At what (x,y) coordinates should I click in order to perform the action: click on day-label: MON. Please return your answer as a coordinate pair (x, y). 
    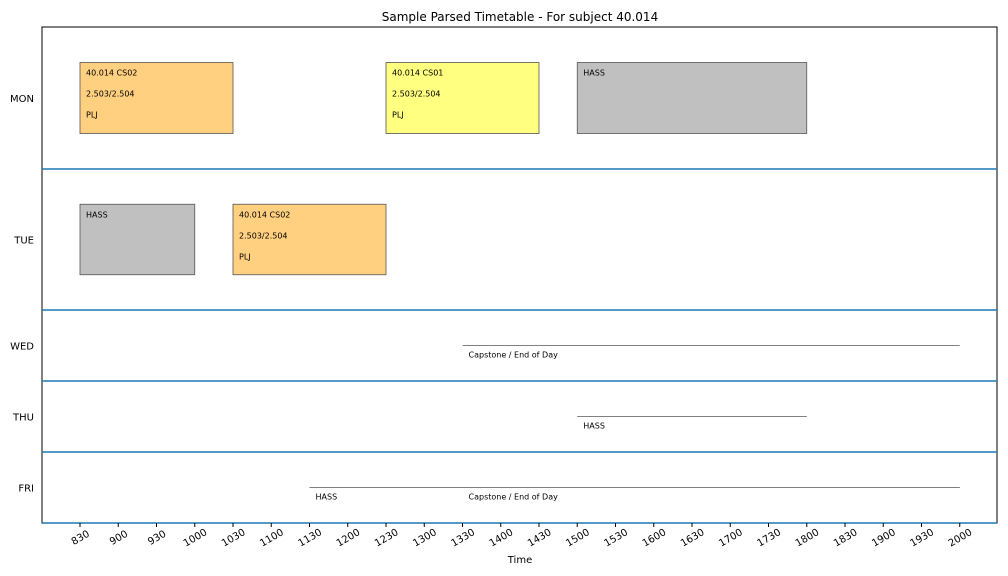
    Looking at the image, I should click on (22, 99).